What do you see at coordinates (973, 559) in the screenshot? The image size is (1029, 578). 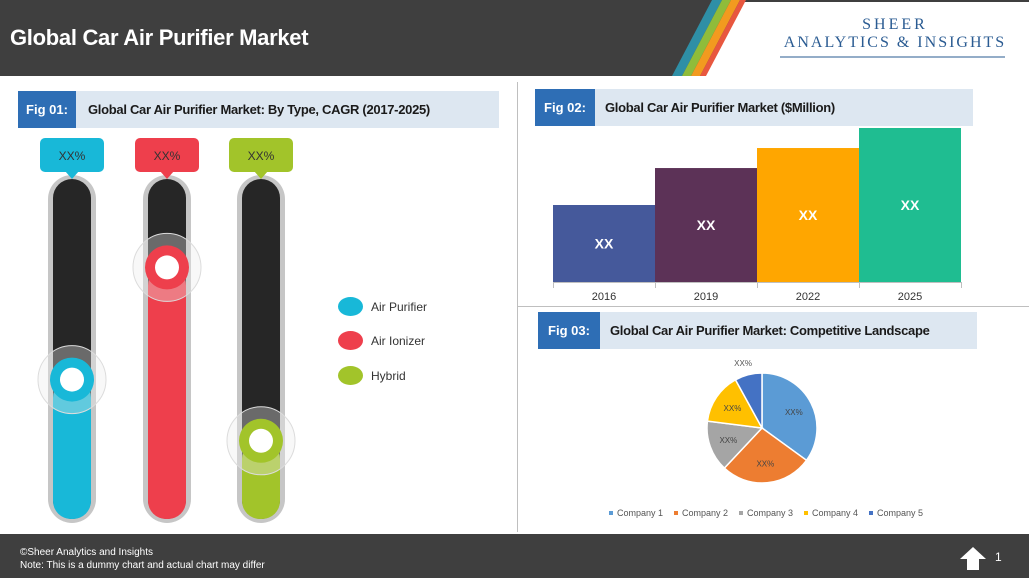 I see `home-up-arrow-icon` at bounding box center [973, 559].